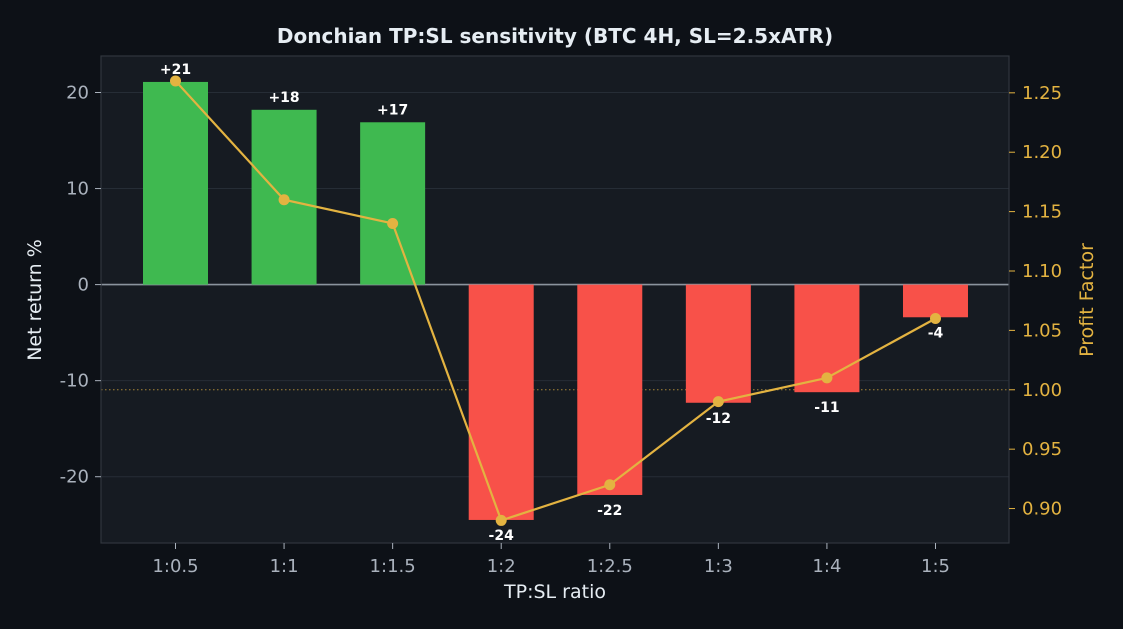  Describe the element at coordinates (393, 566) in the screenshot. I see `x-tick-label-2: 1:1.5` at that location.